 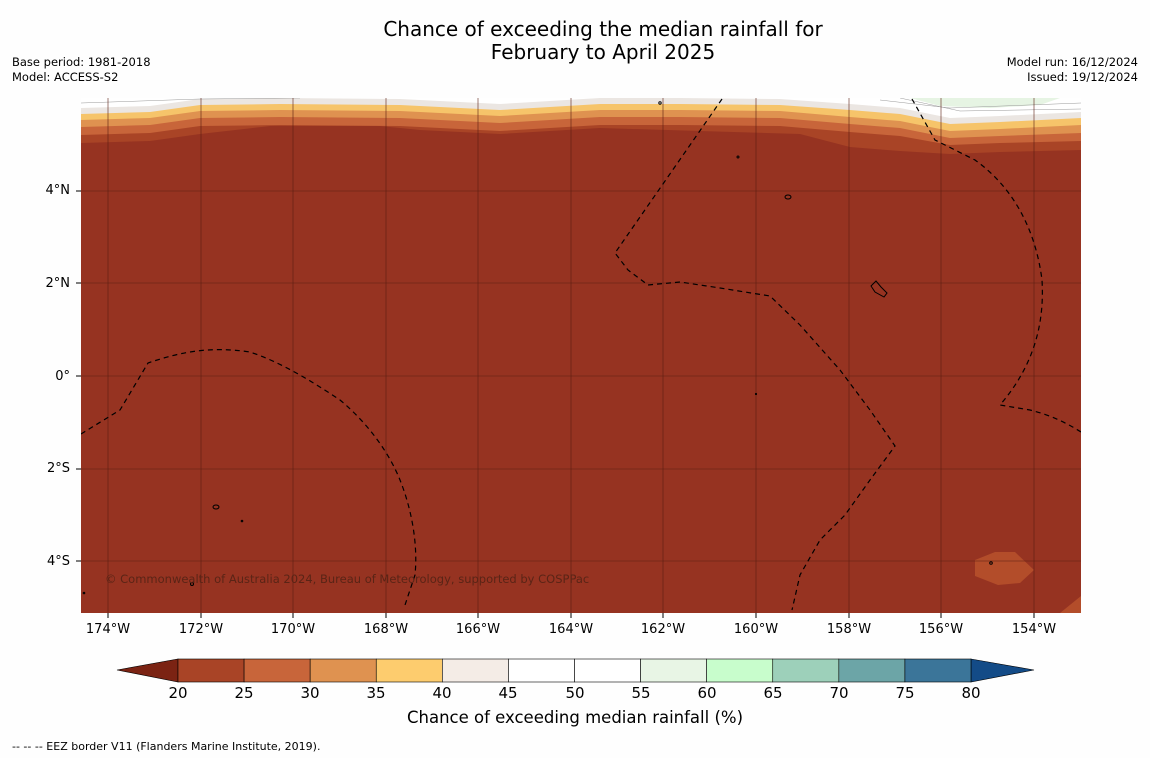 I want to click on colorbar-title: Chance of exceeding median rainfall (%), so click(x=575, y=717).